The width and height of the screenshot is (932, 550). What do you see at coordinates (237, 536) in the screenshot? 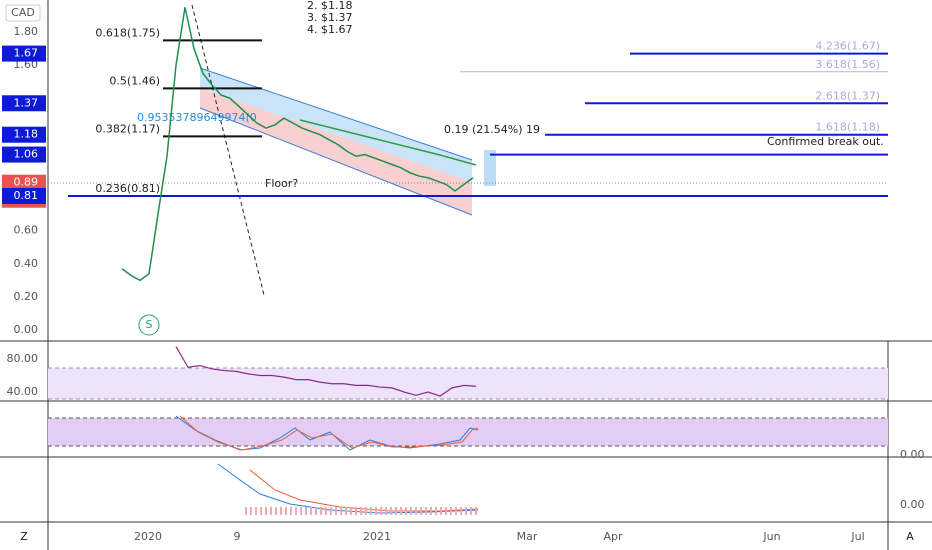
I see `time-tick-label: 9` at bounding box center [237, 536].